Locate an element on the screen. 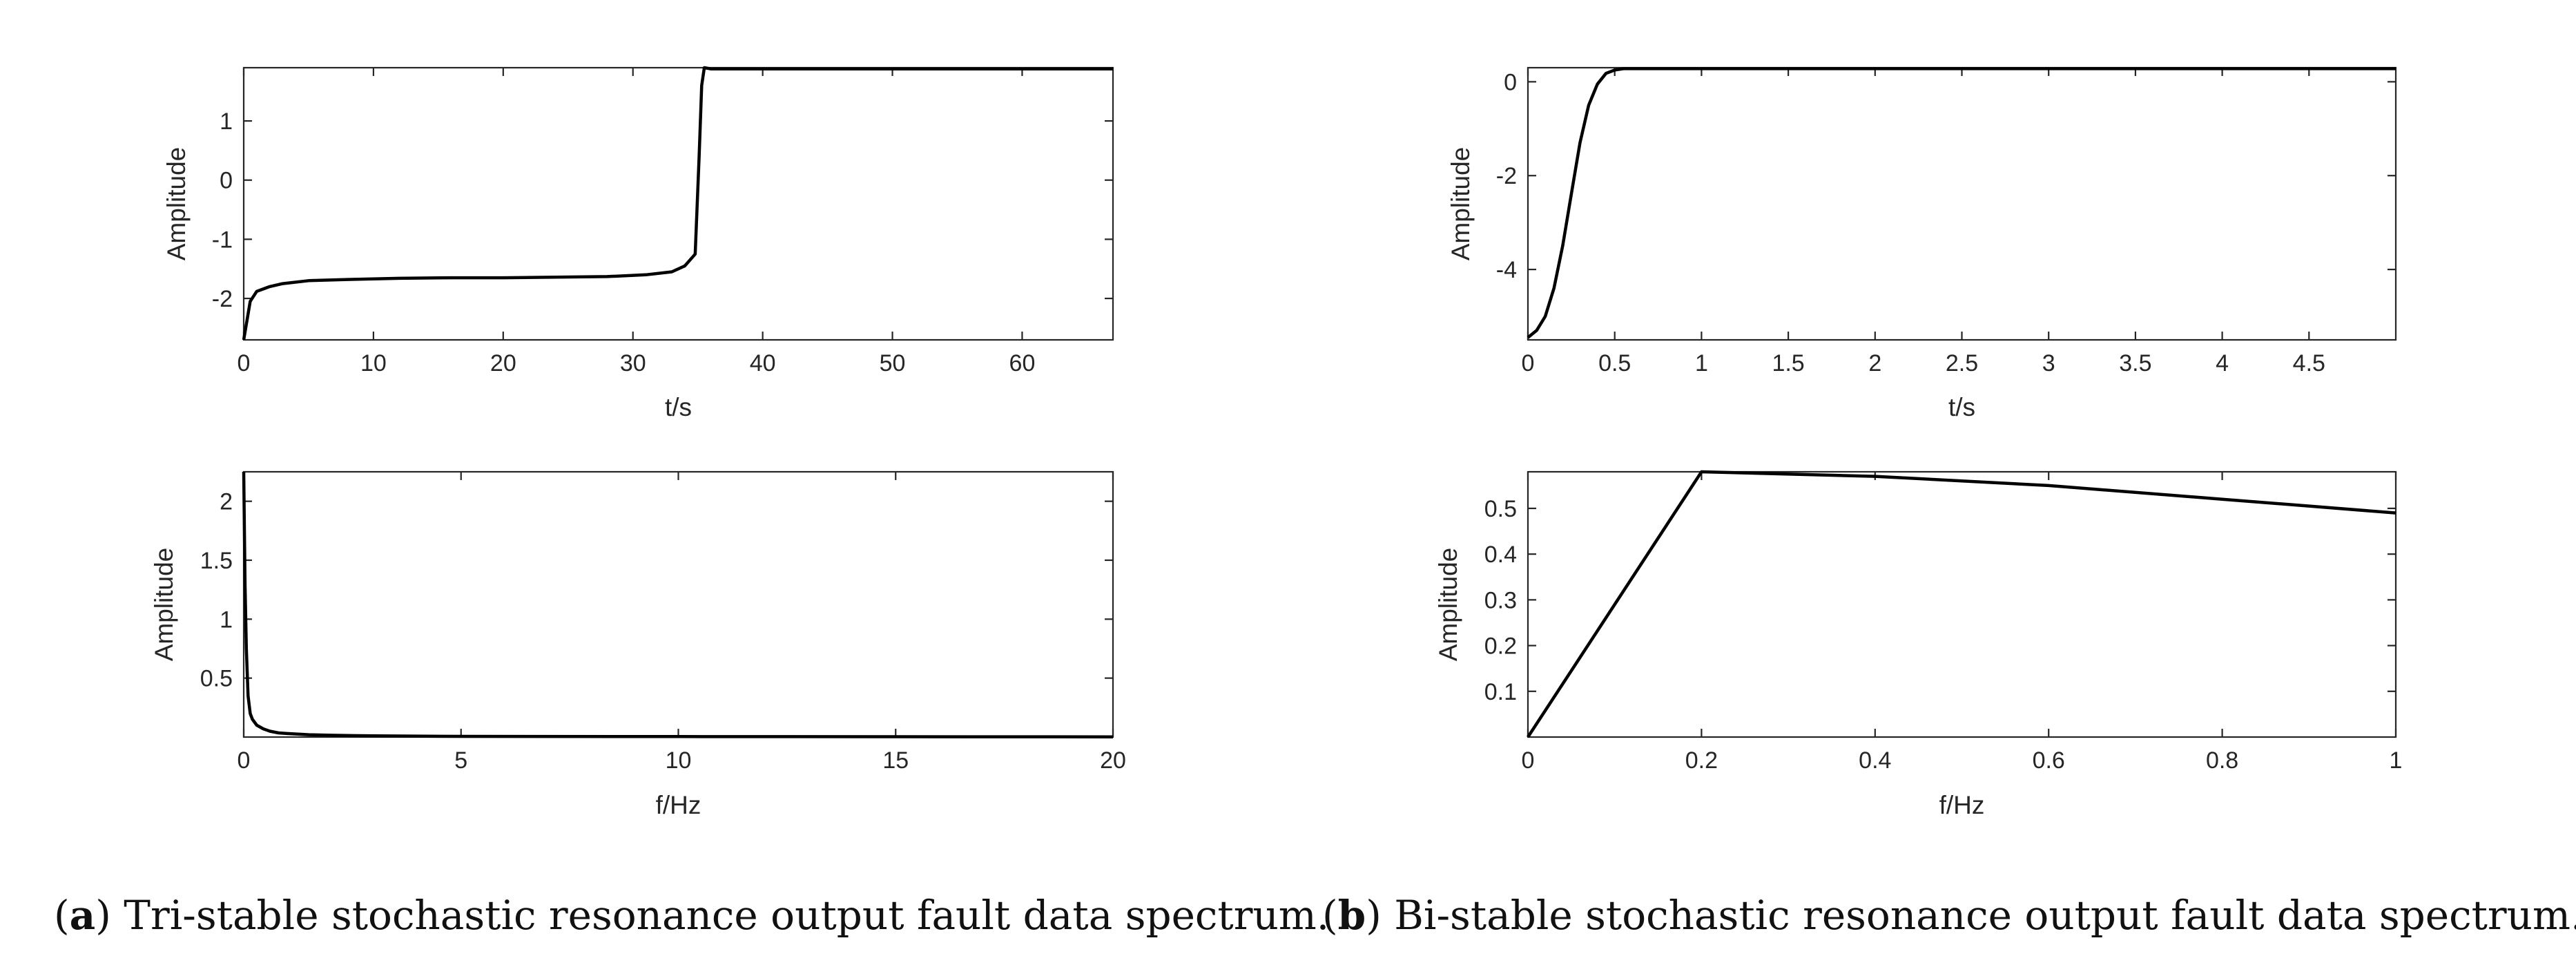 The width and height of the screenshot is (2576, 965). x-tick-label: 0.8 is located at coordinates (2222, 760).